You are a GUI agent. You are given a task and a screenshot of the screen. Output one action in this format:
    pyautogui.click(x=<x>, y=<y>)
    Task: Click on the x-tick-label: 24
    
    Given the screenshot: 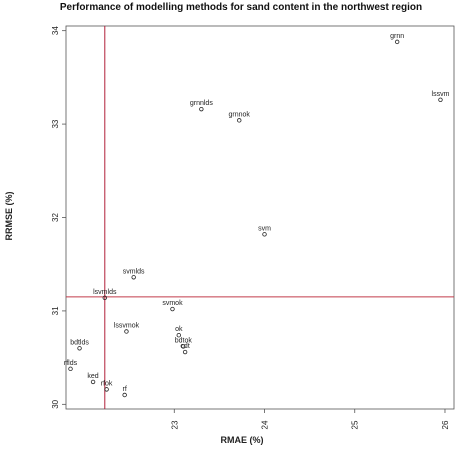 What is the action you would take?
    pyautogui.click(x=265, y=424)
    